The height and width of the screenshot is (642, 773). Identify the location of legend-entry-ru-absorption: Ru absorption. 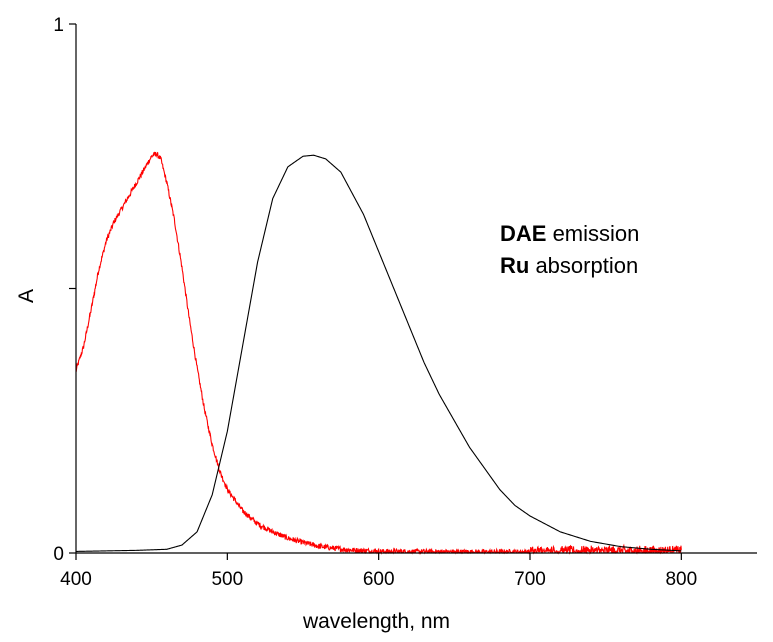
(569, 265).